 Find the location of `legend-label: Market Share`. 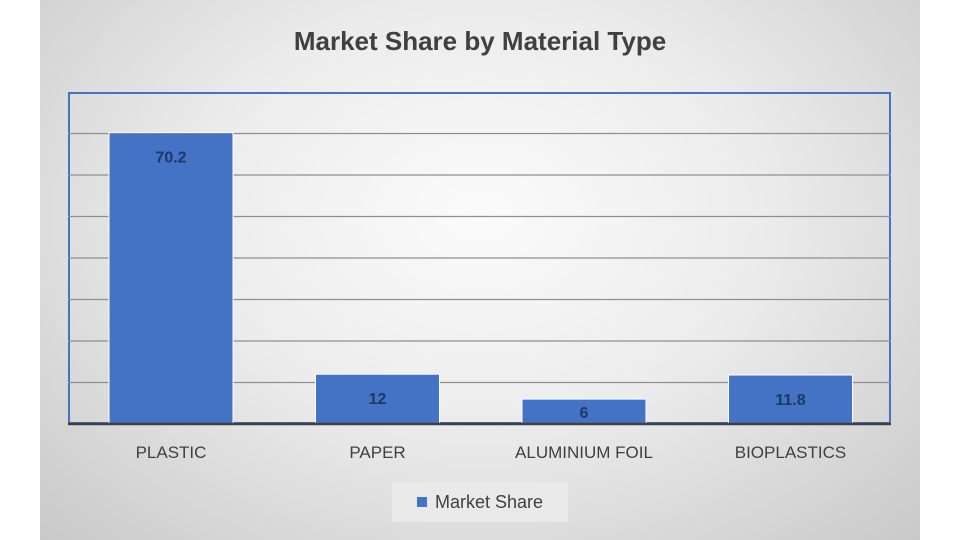

legend-label: Market Share is located at coordinates (489, 501).